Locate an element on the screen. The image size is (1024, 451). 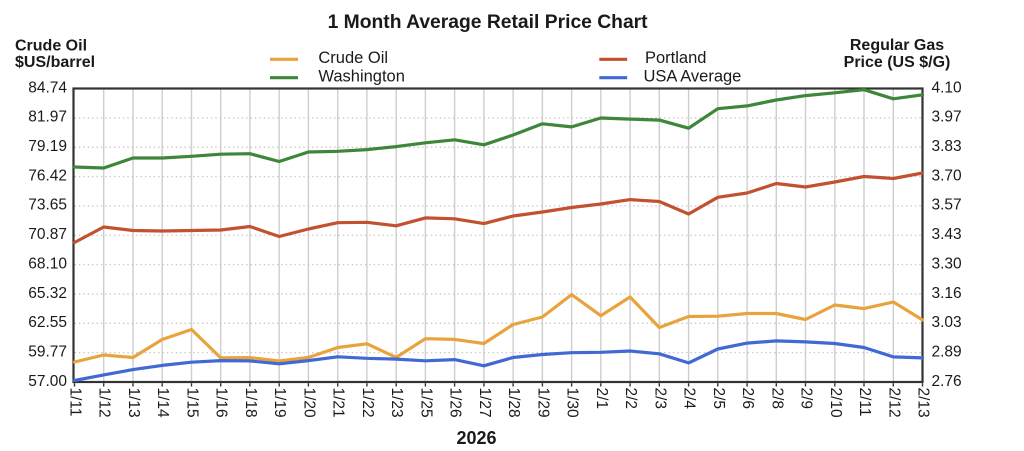
svg-text: 1/21 is located at coordinates (338, 403).